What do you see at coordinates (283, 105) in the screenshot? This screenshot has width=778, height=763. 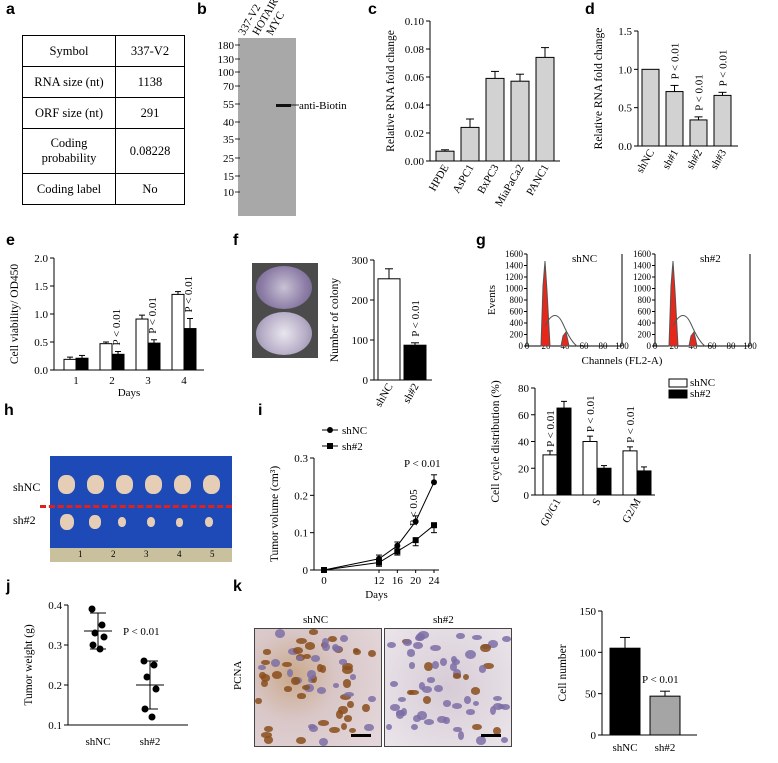 I see `blot-band` at bounding box center [283, 105].